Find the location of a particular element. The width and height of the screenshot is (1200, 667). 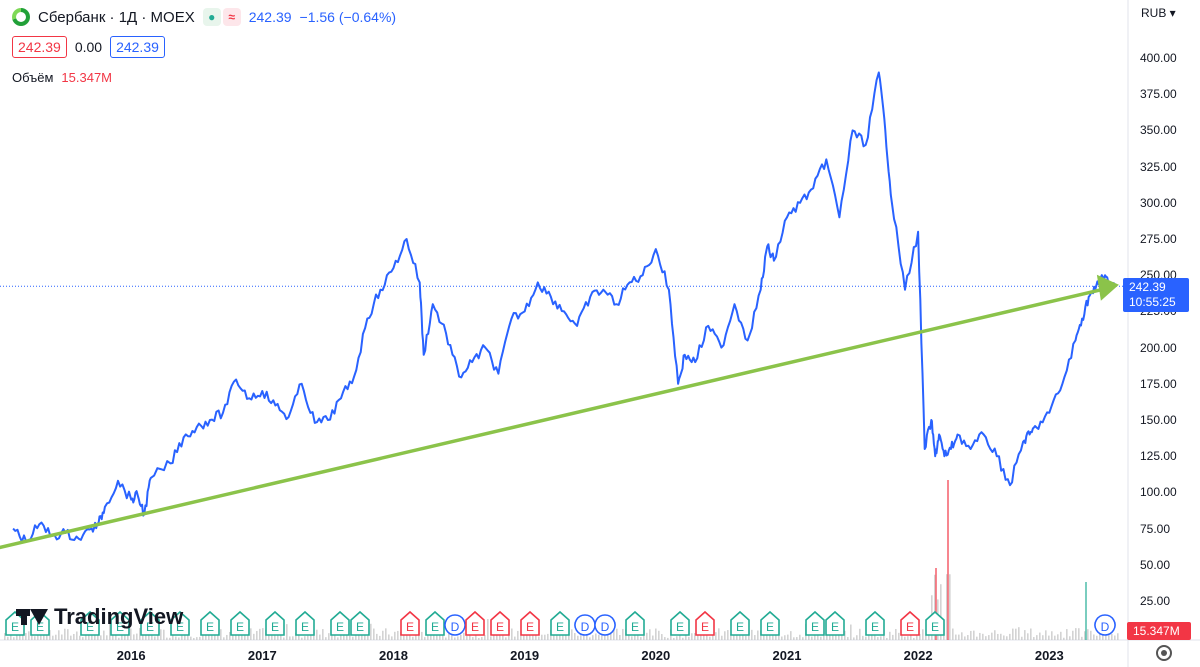

tradingview-logo-text: TradingView is located at coordinates (119, 616).